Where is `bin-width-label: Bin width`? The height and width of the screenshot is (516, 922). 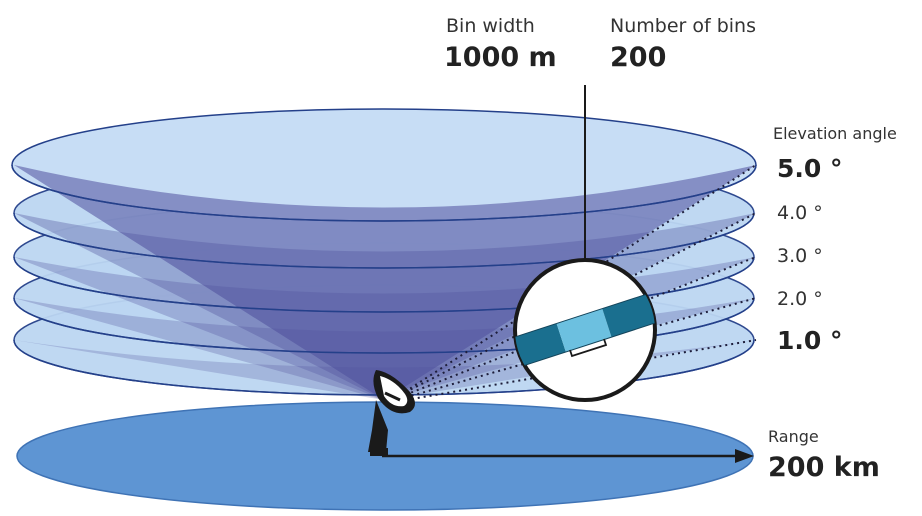
bin-width-label: Bin width is located at coordinates (490, 26).